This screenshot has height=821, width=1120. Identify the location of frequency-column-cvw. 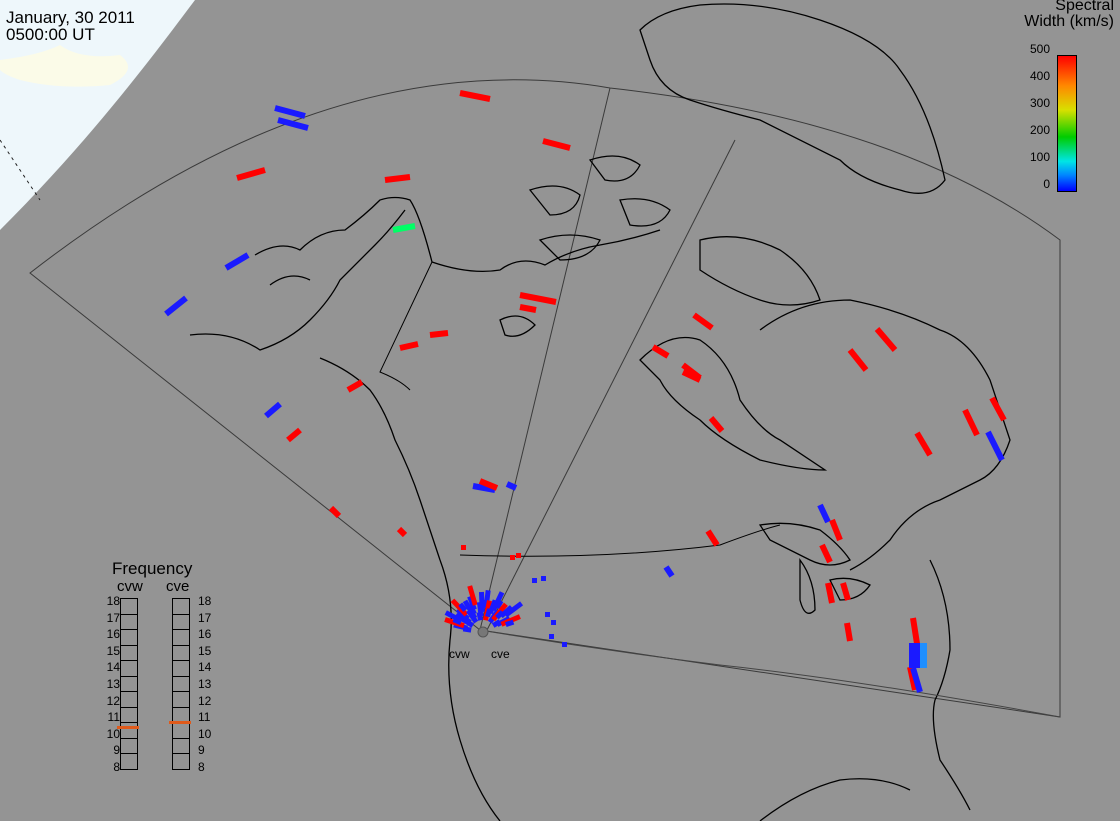
(129, 684).